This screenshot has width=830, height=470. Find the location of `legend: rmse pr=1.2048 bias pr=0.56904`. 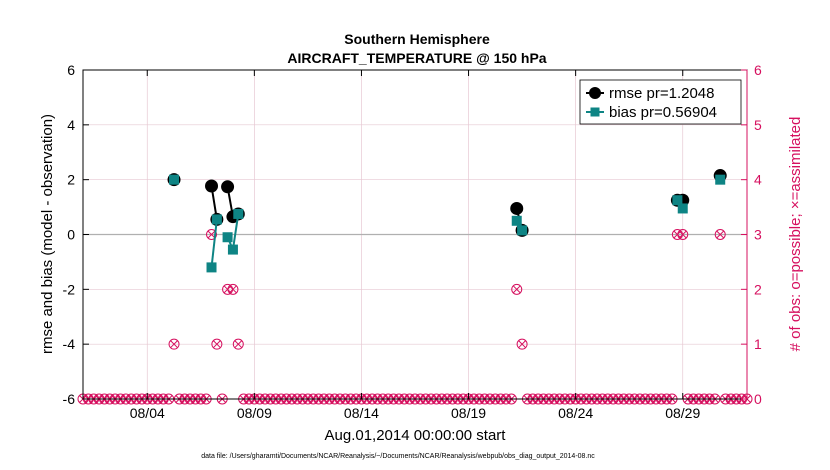

legend: rmse pr=1.2048 bias pr=0.56904 is located at coordinates (660, 102).